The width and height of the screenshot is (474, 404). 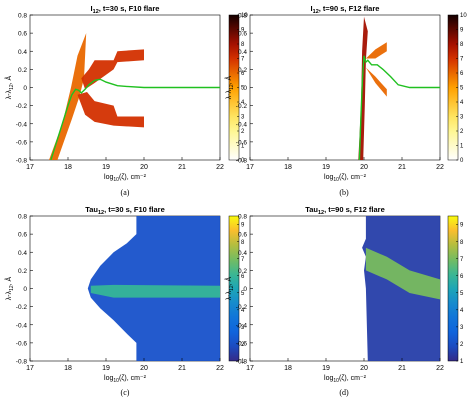 I want to click on chart-title-rest: , t=30 s, F10 flare, so click(x=129, y=8).